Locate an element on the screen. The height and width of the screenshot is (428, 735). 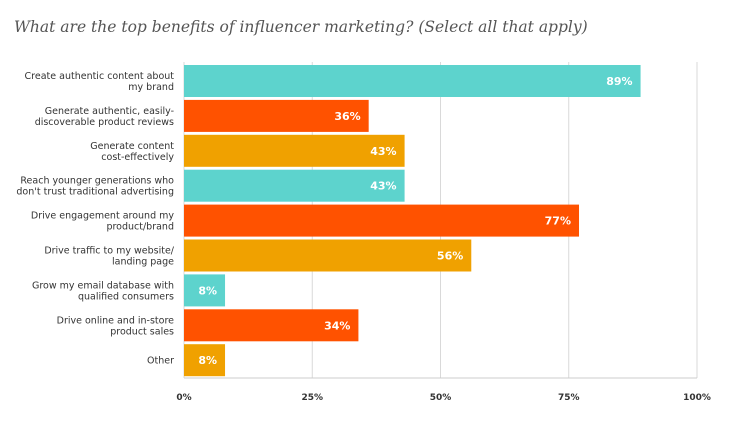
category-label-7: Drive online and in-store product sales is located at coordinates (116, 326).